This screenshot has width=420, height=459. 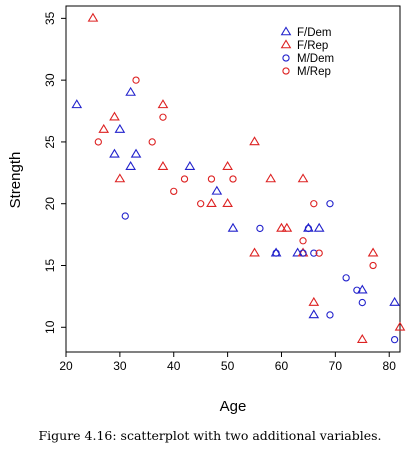 What do you see at coordinates (50, 204) in the screenshot?
I see `y-tick-label: 20` at bounding box center [50, 204].